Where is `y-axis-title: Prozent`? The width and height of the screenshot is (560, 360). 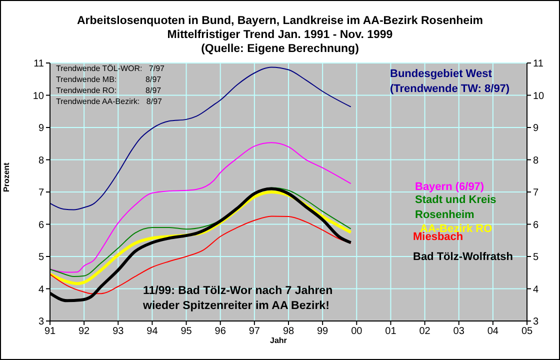 y-axis-title: Prozent is located at coordinates (6, 177).